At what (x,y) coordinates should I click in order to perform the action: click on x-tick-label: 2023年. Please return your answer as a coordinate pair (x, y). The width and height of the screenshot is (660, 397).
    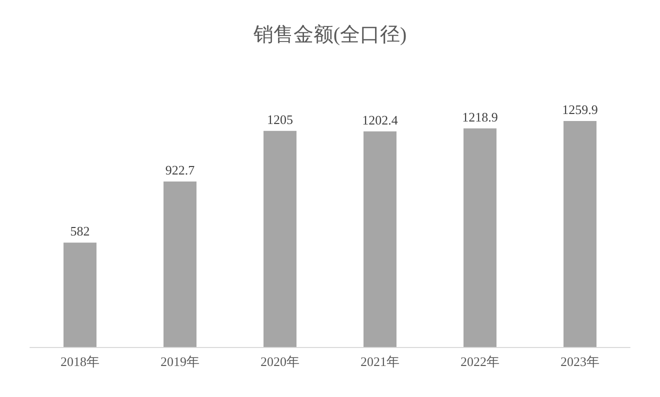
    Looking at the image, I should click on (580, 361).